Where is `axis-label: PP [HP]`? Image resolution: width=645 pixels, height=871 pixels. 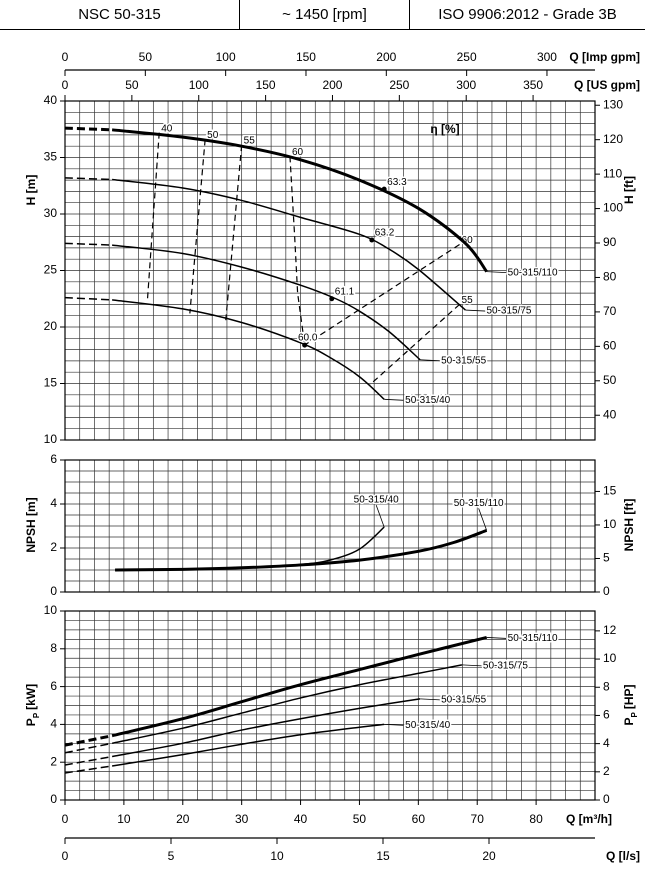 axis-label: PP [HP] is located at coordinates (630, 704).